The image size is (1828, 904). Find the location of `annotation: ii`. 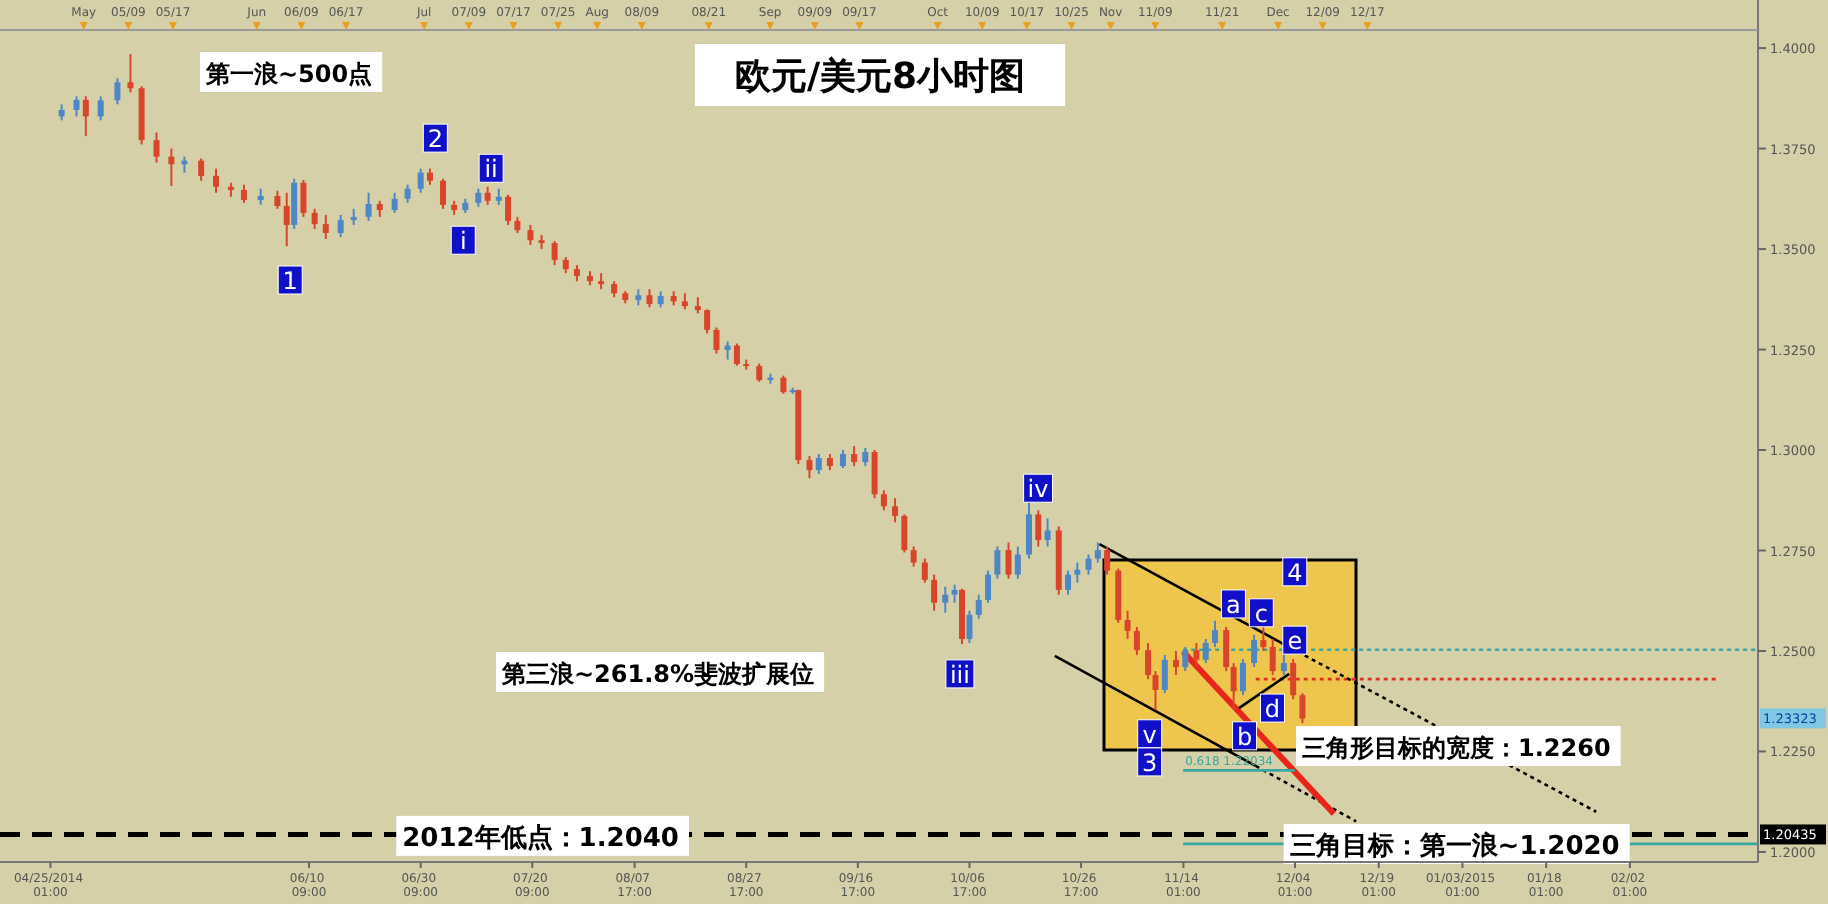

annotation: ii is located at coordinates (491, 169).